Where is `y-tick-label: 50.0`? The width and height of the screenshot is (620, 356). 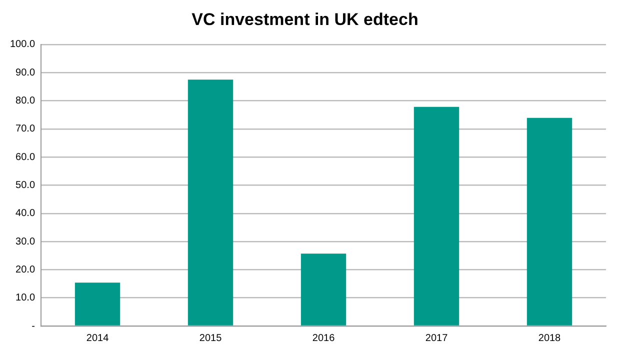
y-tick-label: 50.0 is located at coordinates (26, 185).